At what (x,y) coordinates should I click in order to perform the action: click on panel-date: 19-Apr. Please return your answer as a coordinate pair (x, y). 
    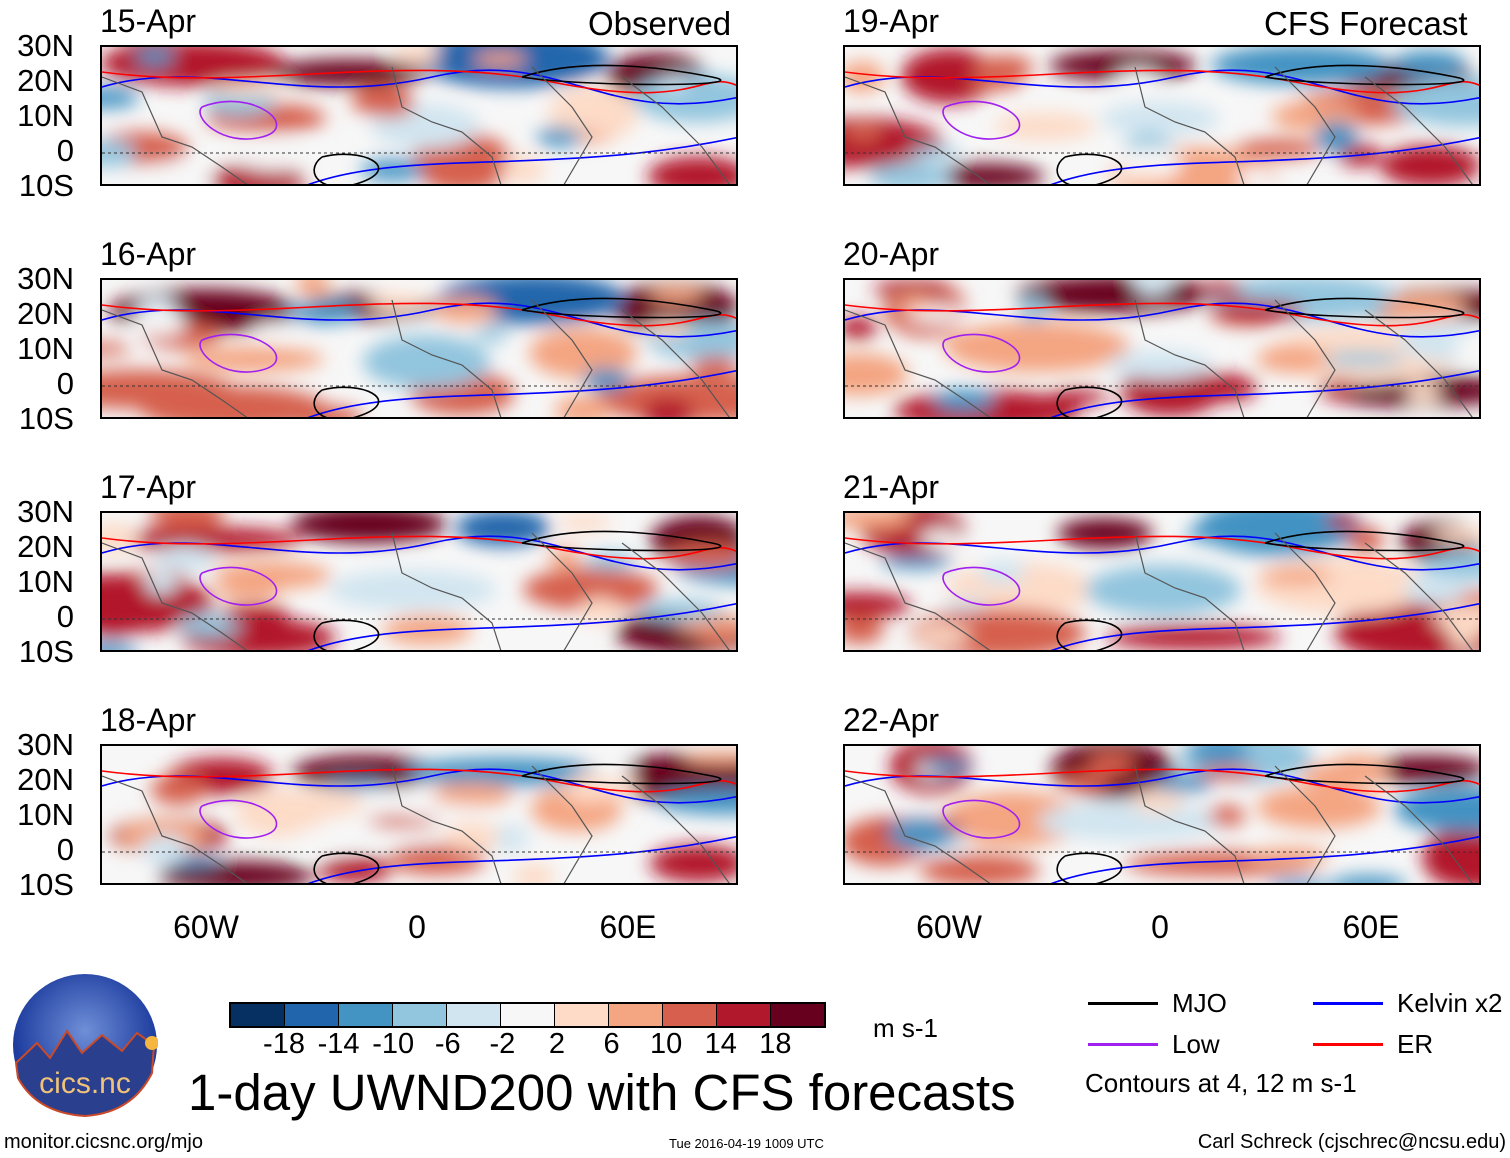
    Looking at the image, I should click on (891, 21).